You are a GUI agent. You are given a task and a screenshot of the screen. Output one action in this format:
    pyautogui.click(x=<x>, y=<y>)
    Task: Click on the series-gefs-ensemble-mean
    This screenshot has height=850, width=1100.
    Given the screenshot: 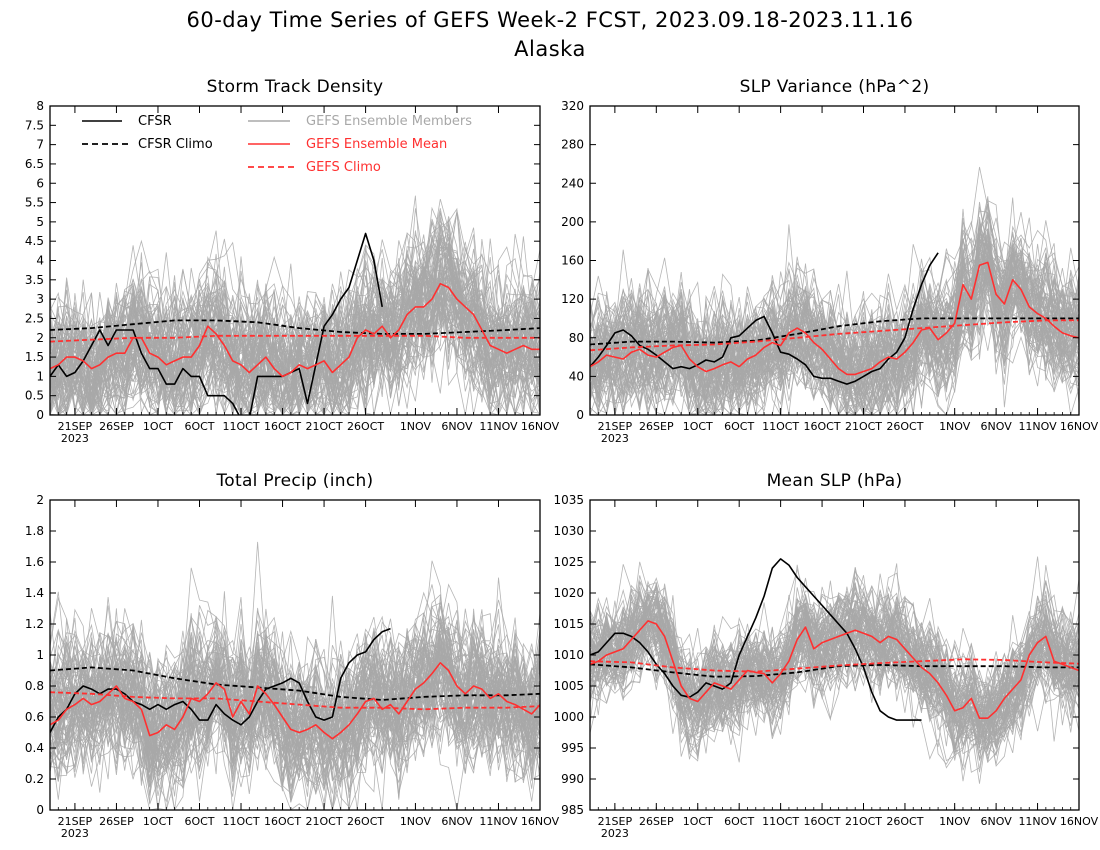 What is the action you would take?
    pyautogui.click(x=295, y=700)
    